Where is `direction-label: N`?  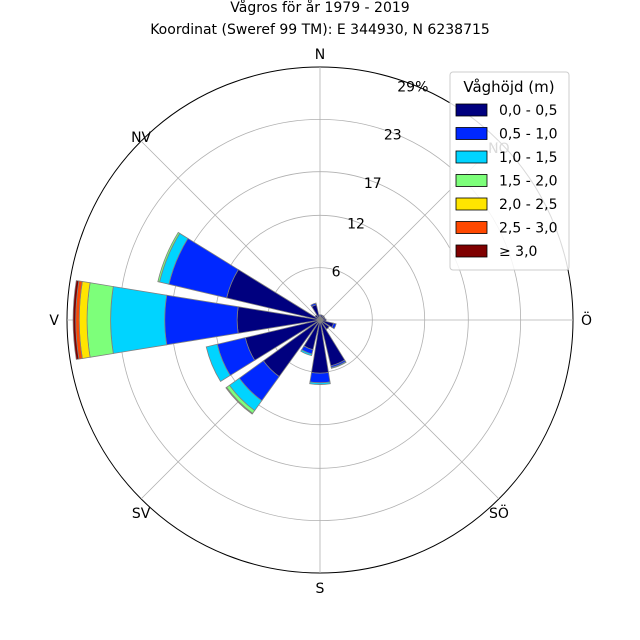
direction-label: N is located at coordinates (320, 55).